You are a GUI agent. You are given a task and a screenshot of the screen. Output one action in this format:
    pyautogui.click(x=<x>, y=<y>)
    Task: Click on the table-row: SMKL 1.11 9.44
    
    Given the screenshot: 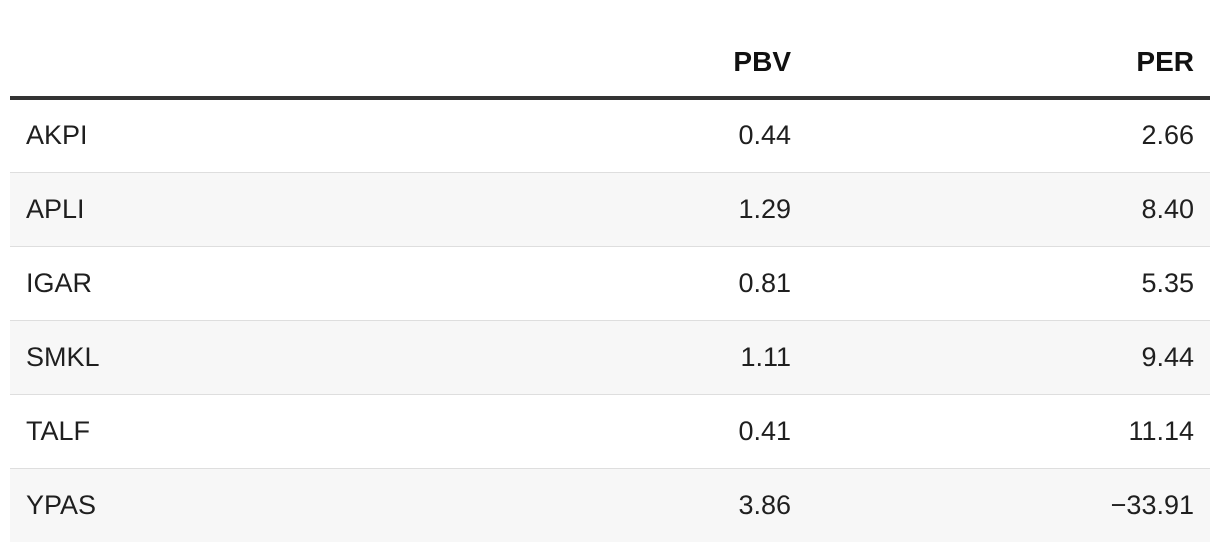 What is the action you would take?
    pyautogui.click(x=610, y=357)
    